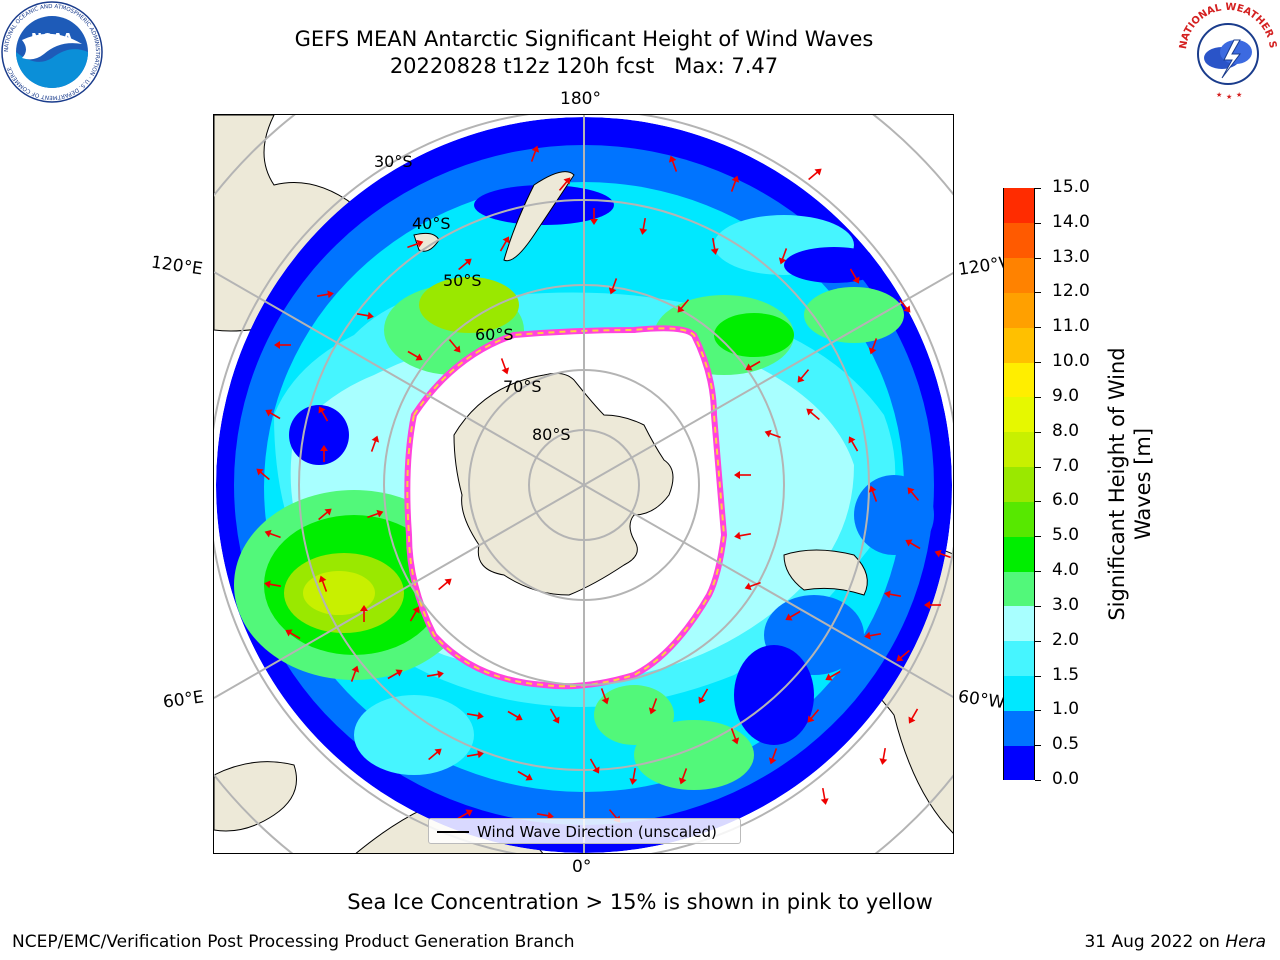 The image size is (1280, 960). I want to click on footer-date: 31 Aug 2022 on Hera, so click(1175, 942).